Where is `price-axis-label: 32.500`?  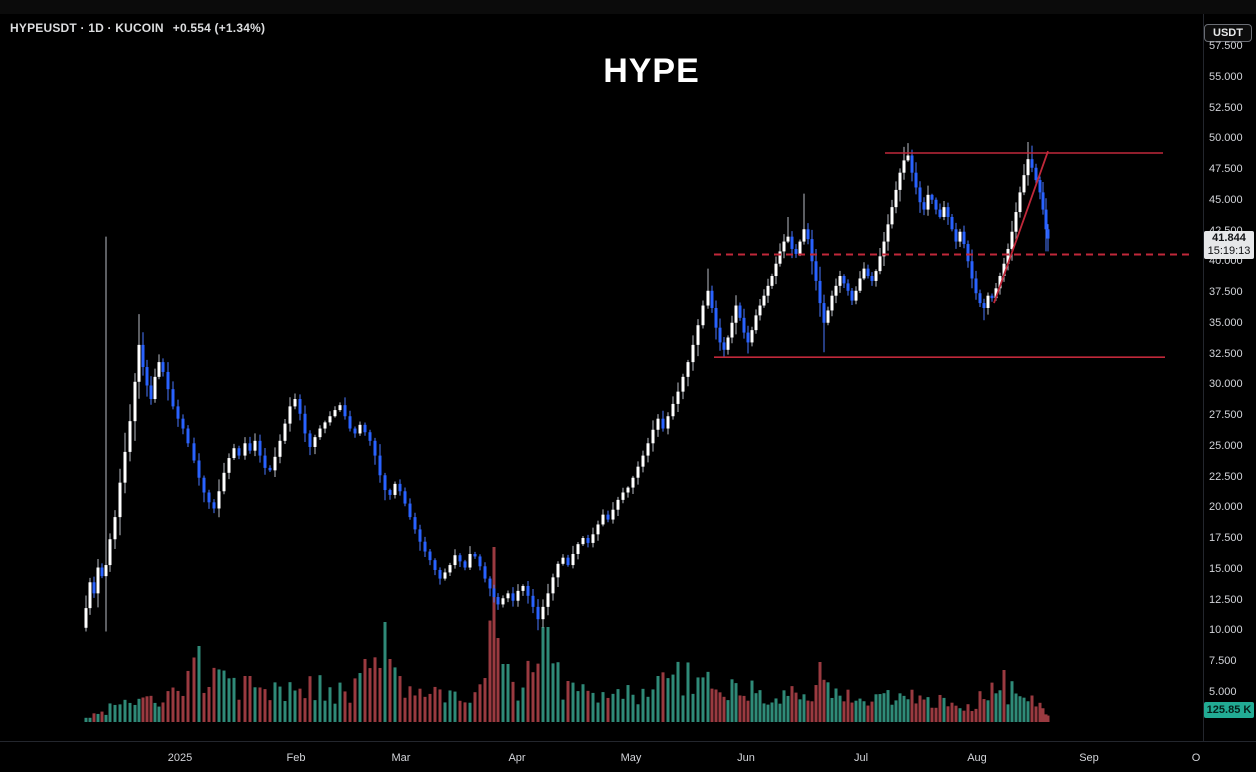
price-axis-label: 32.500 is located at coordinates (1226, 353).